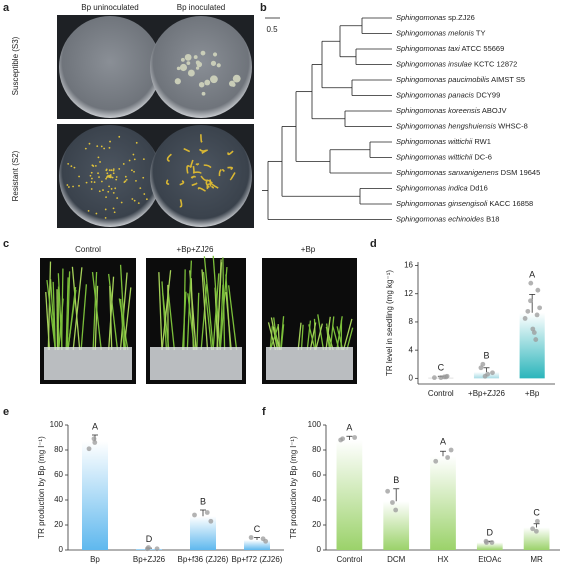 The width and height of the screenshot is (562, 566). What do you see at coordinates (479, 187) in the screenshot?
I see `strain-name: Dd16` at bounding box center [479, 187].